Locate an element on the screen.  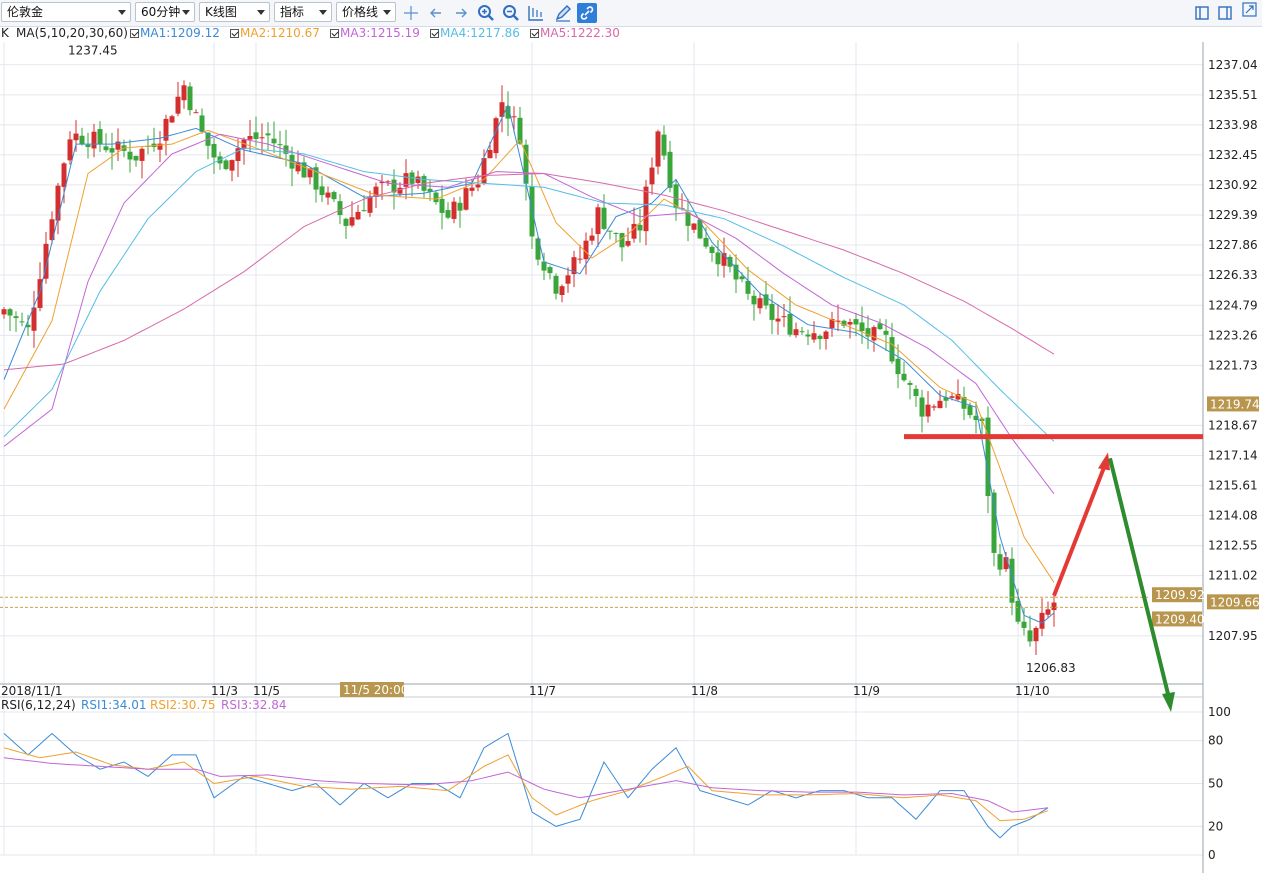
ma2-legend: MA2:1210.67 is located at coordinates (275, 33).